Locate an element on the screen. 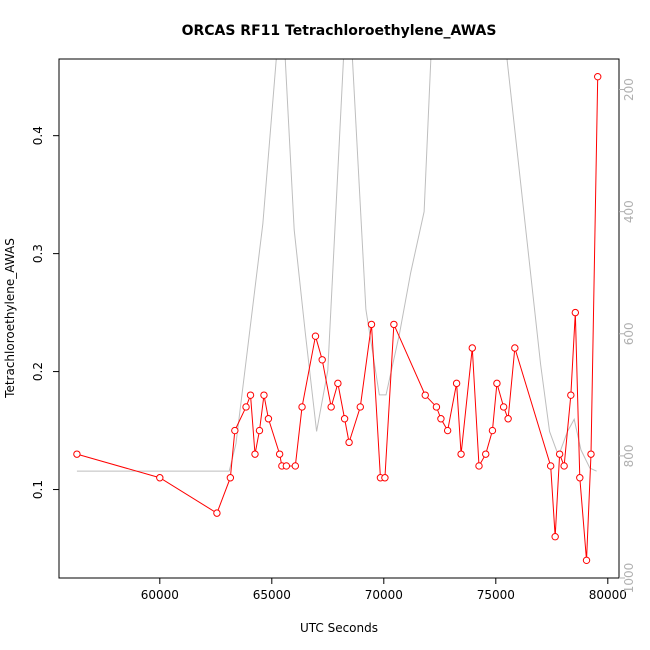 This screenshot has height=650, width=650. x-tick-label: 80000 is located at coordinates (608, 595).